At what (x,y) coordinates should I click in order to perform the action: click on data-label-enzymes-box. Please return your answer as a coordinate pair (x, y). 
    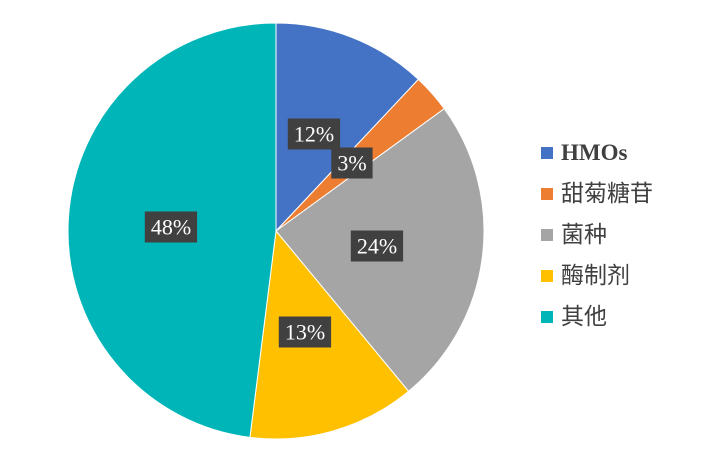
    Looking at the image, I should click on (305, 332).